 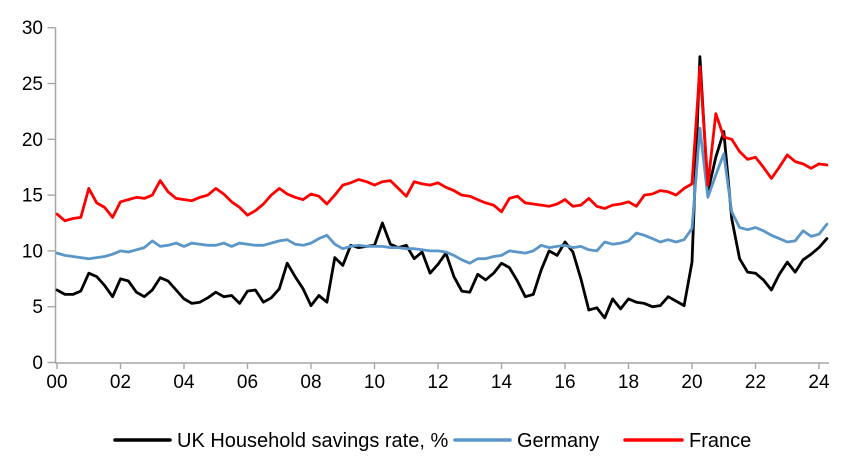 What do you see at coordinates (32, 140) in the screenshot?
I see `y-tick-label: 20` at bounding box center [32, 140].